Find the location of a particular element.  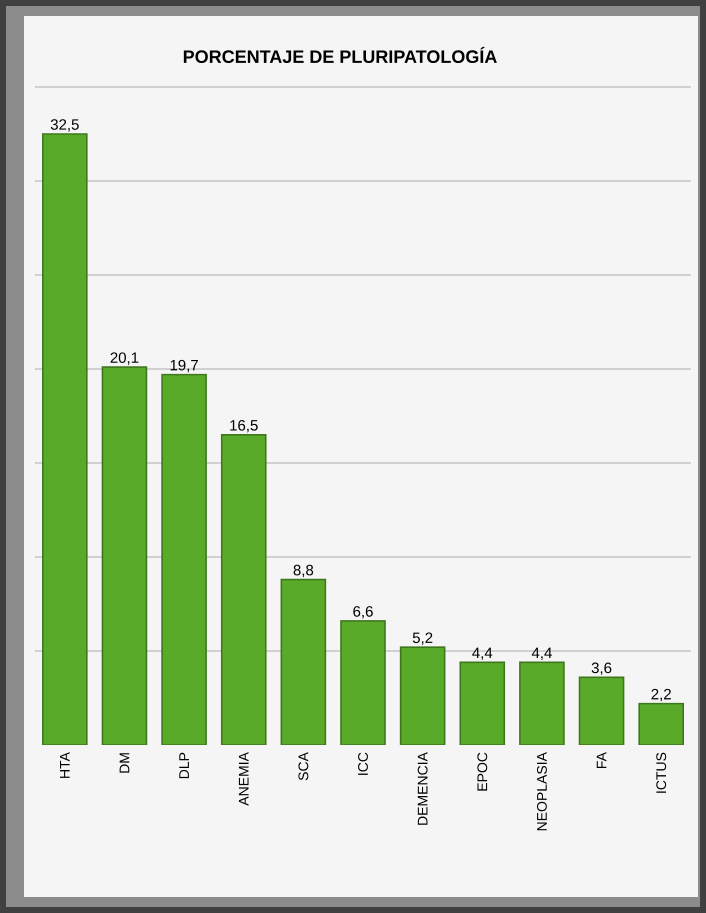

x-tick-label: SCA is located at coordinates (303, 766).